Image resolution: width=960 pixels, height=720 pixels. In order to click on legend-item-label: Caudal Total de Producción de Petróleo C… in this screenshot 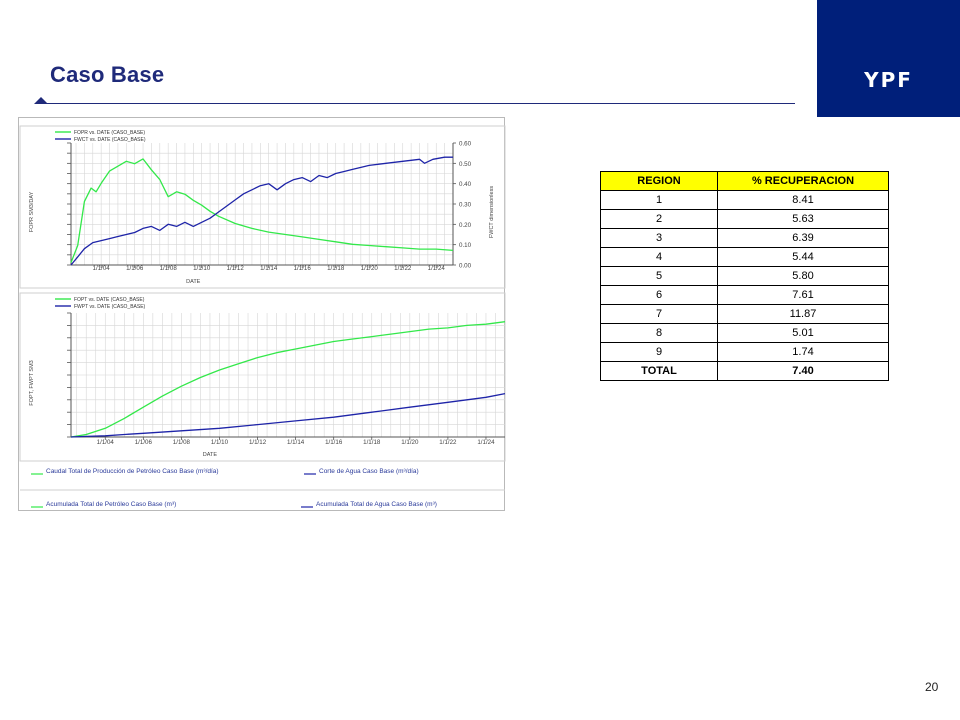, I will do `click(132, 471)`.